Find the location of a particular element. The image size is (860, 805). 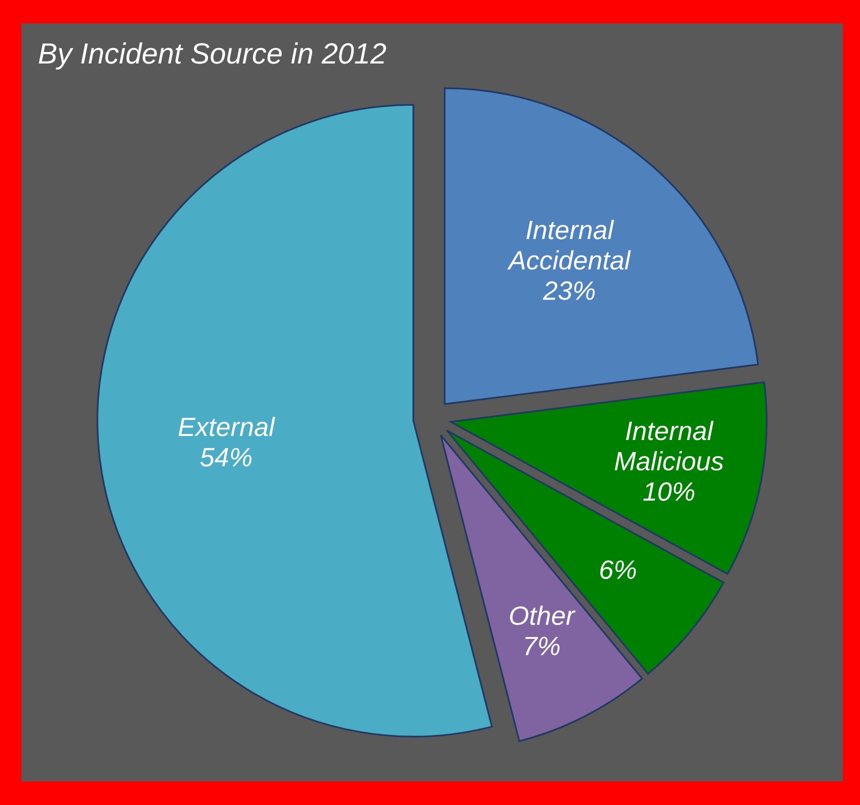

data-label: 7% is located at coordinates (542, 646).